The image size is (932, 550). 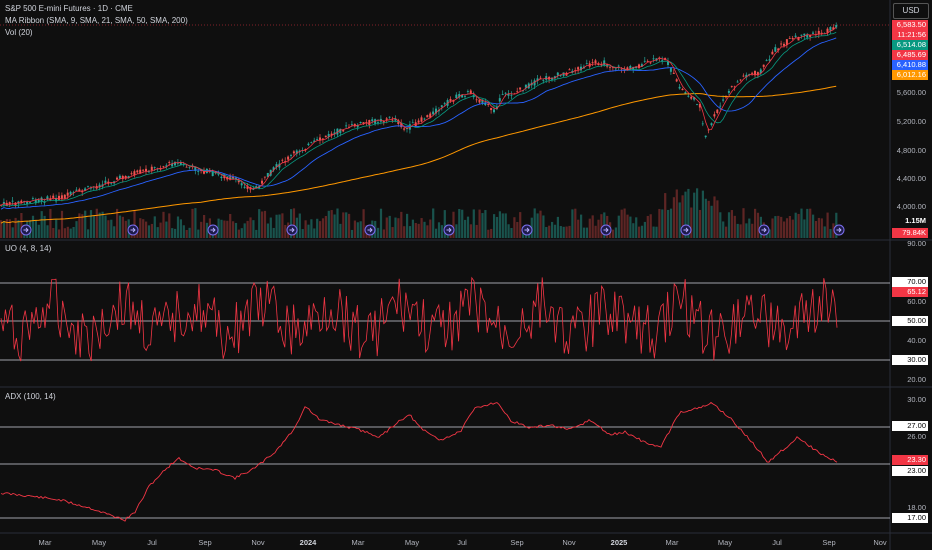 I want to click on adx-title: ADX (100, 14), so click(x=30, y=396).